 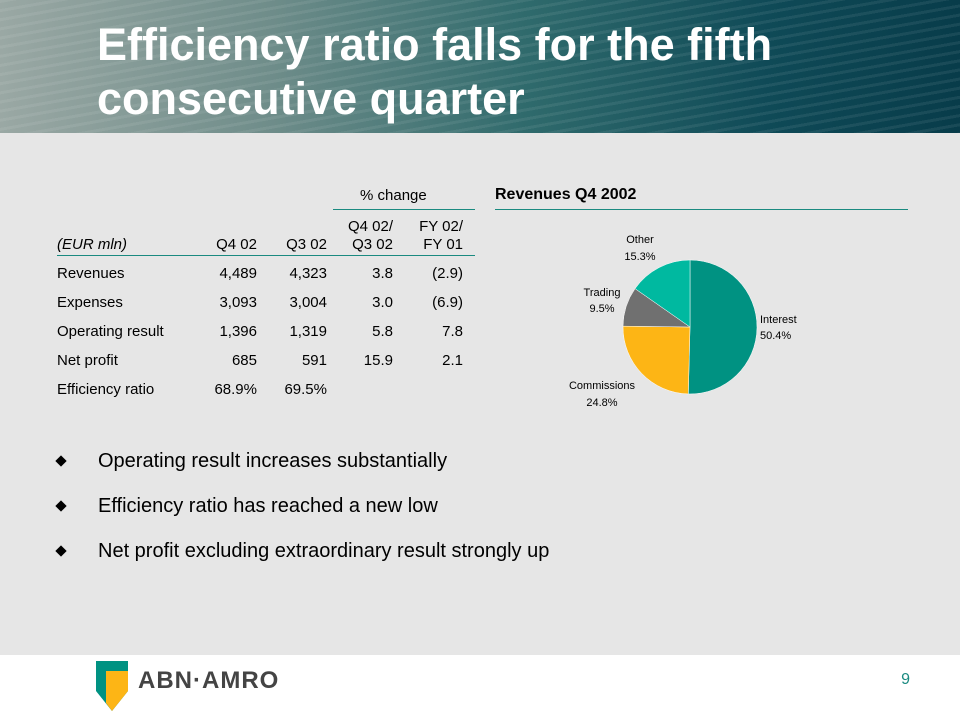 What do you see at coordinates (447, 273) in the screenshot?
I see `table-cell: (2.9)` at bounding box center [447, 273].